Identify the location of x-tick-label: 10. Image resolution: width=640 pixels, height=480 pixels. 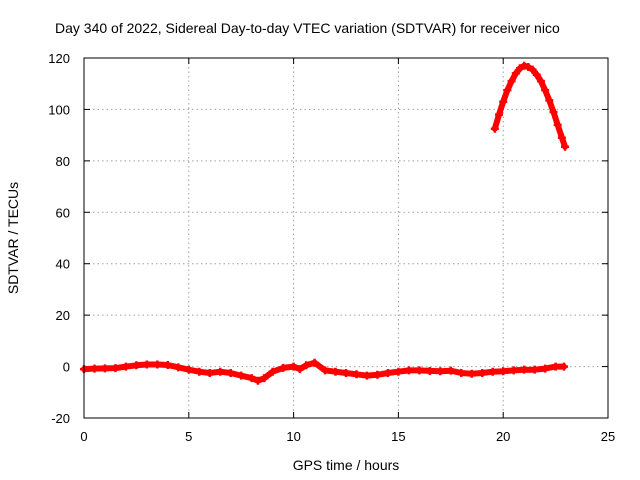
(293, 436).